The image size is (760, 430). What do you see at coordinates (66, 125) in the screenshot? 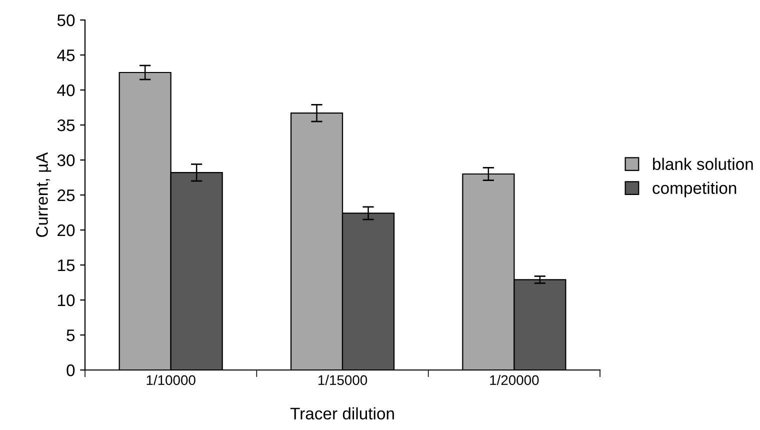
I see `y-tick-label: 35` at bounding box center [66, 125].